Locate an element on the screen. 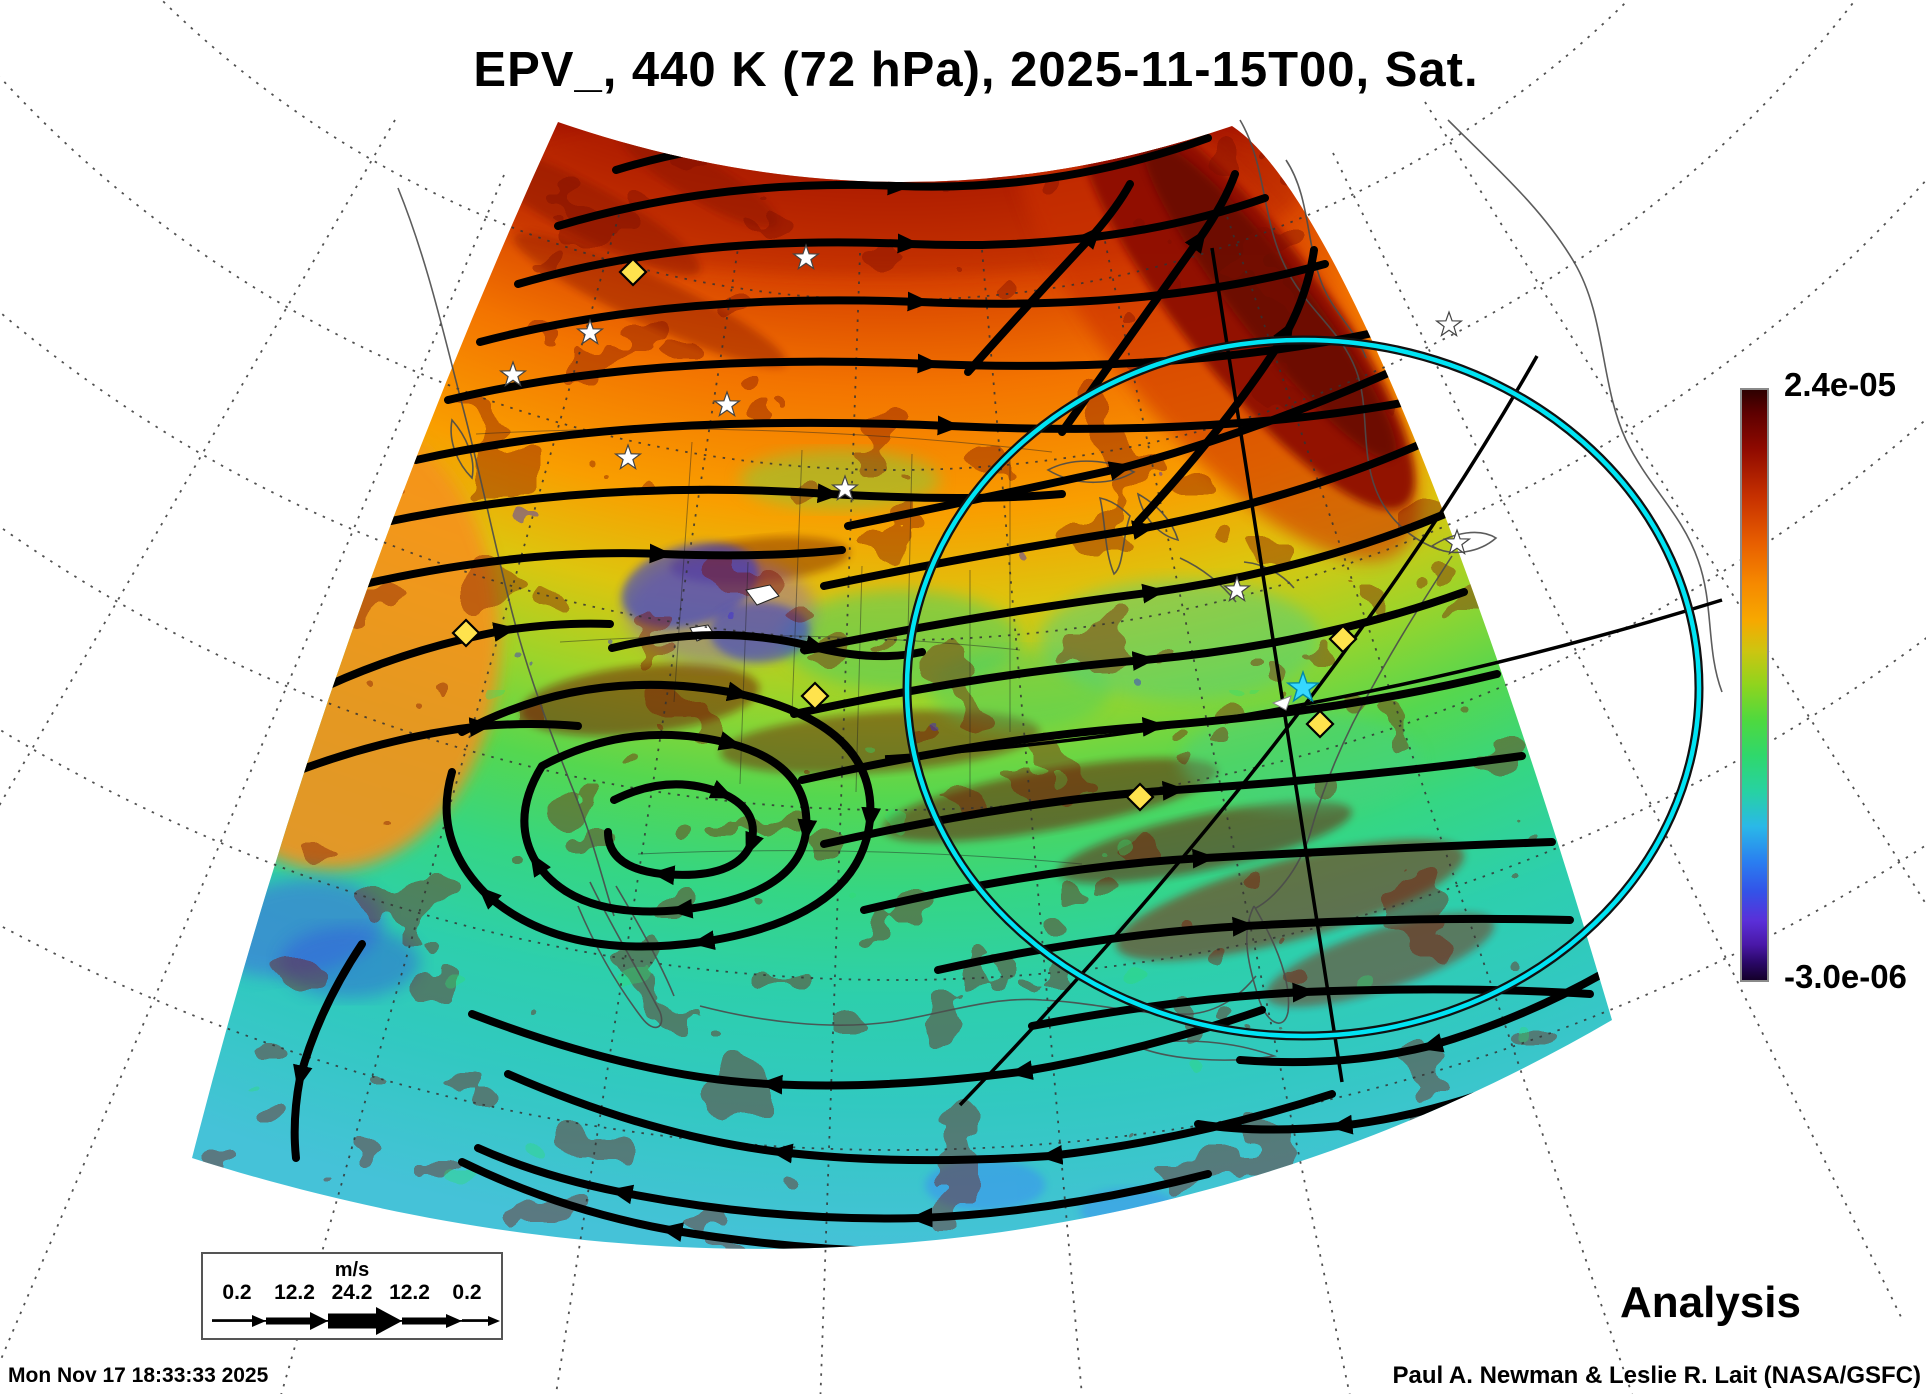  cyan-star-icon is located at coordinates (1303, 686).